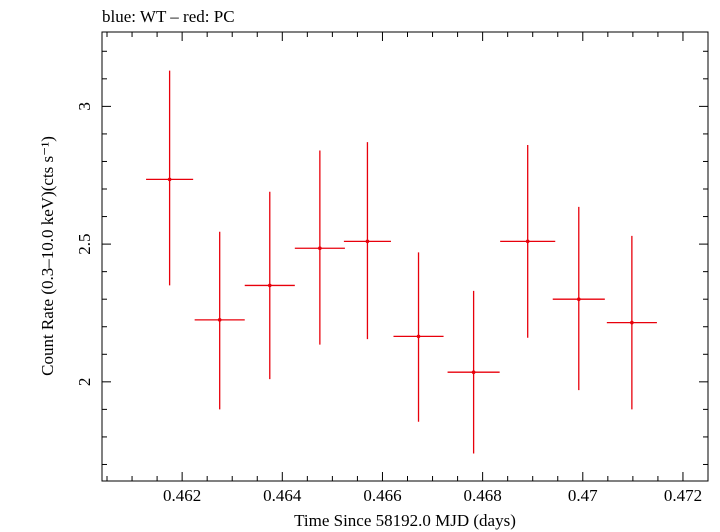 This screenshot has width=720, height=532. Describe the element at coordinates (282, 495) in the screenshot. I see `x-tick-label: 0.464` at that location.